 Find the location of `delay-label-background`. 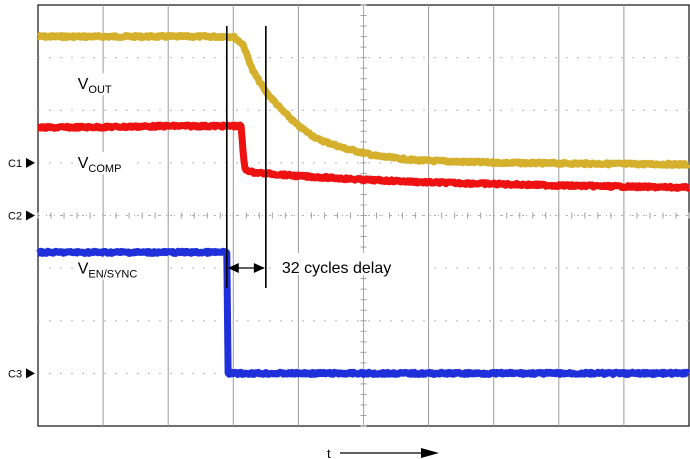

delay-label-background is located at coordinates (351, 264).